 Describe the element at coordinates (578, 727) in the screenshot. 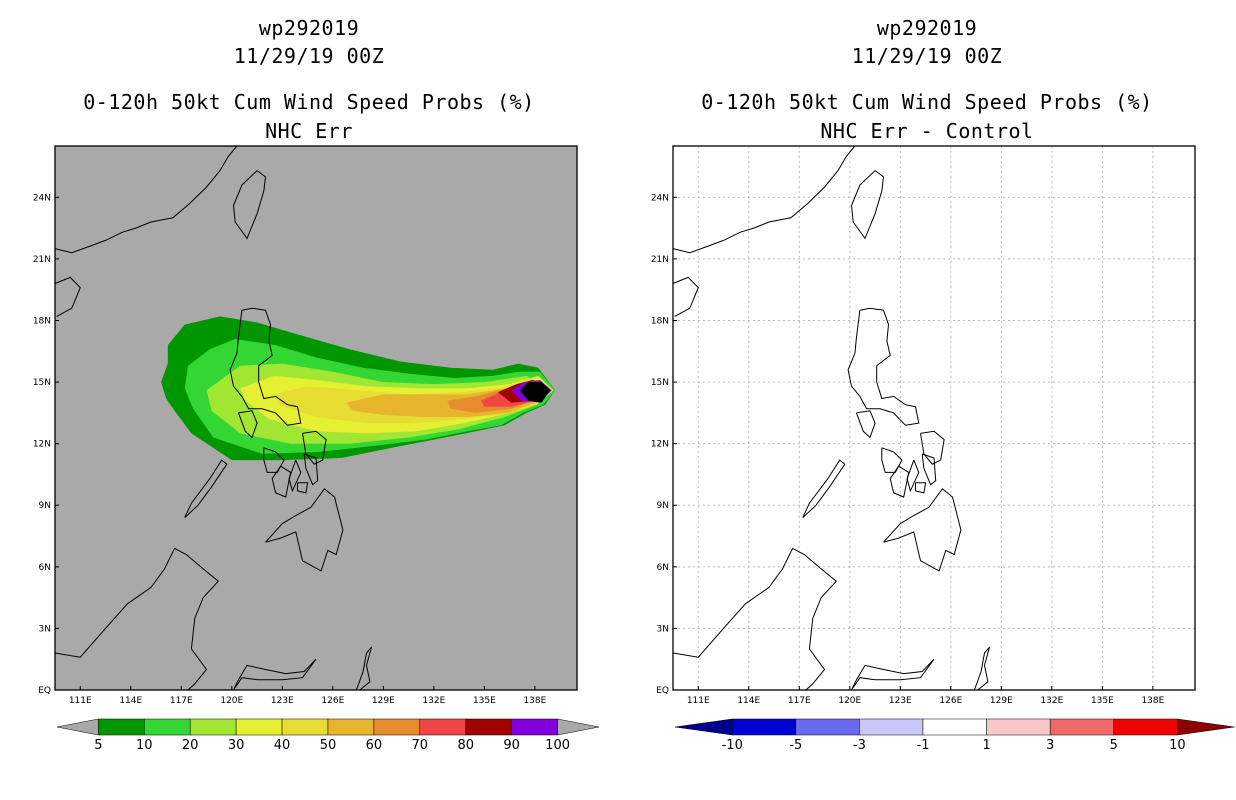

I see `colorbar-over-arrow` at that location.